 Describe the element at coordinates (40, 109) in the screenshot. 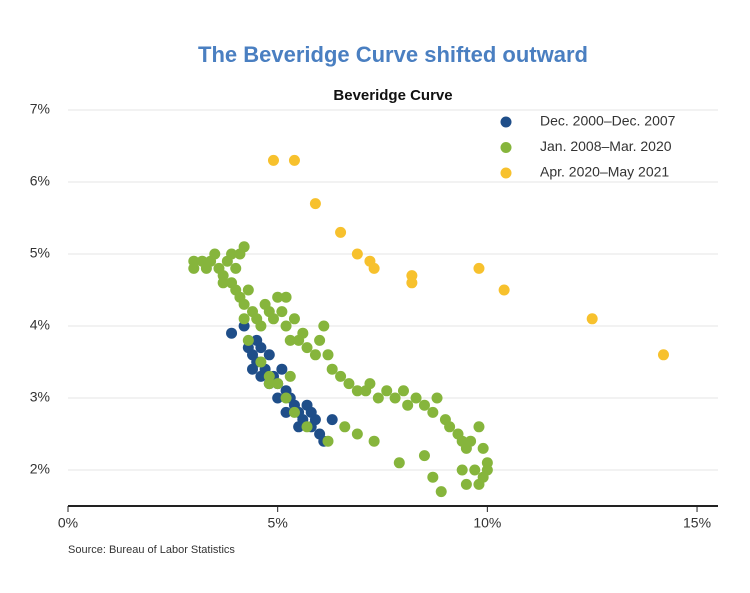

I see `y-tick-label: 7%` at that location.